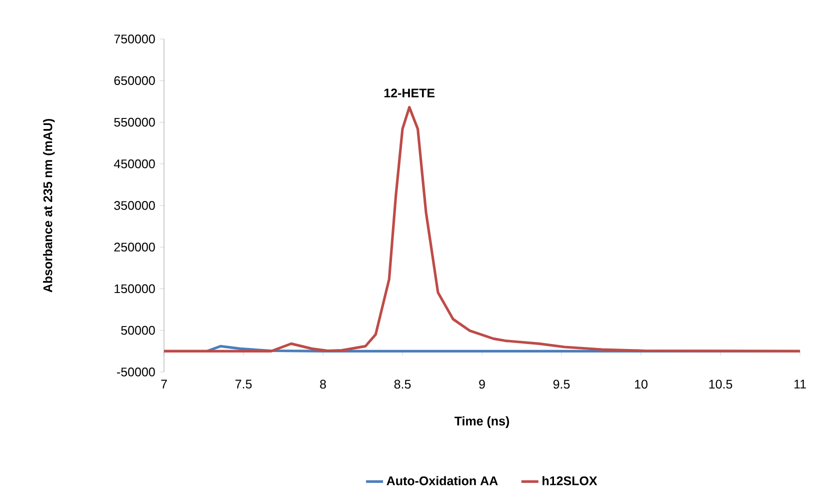 The image size is (823, 500). I want to click on x-axis-title: Time (ns), so click(482, 422).